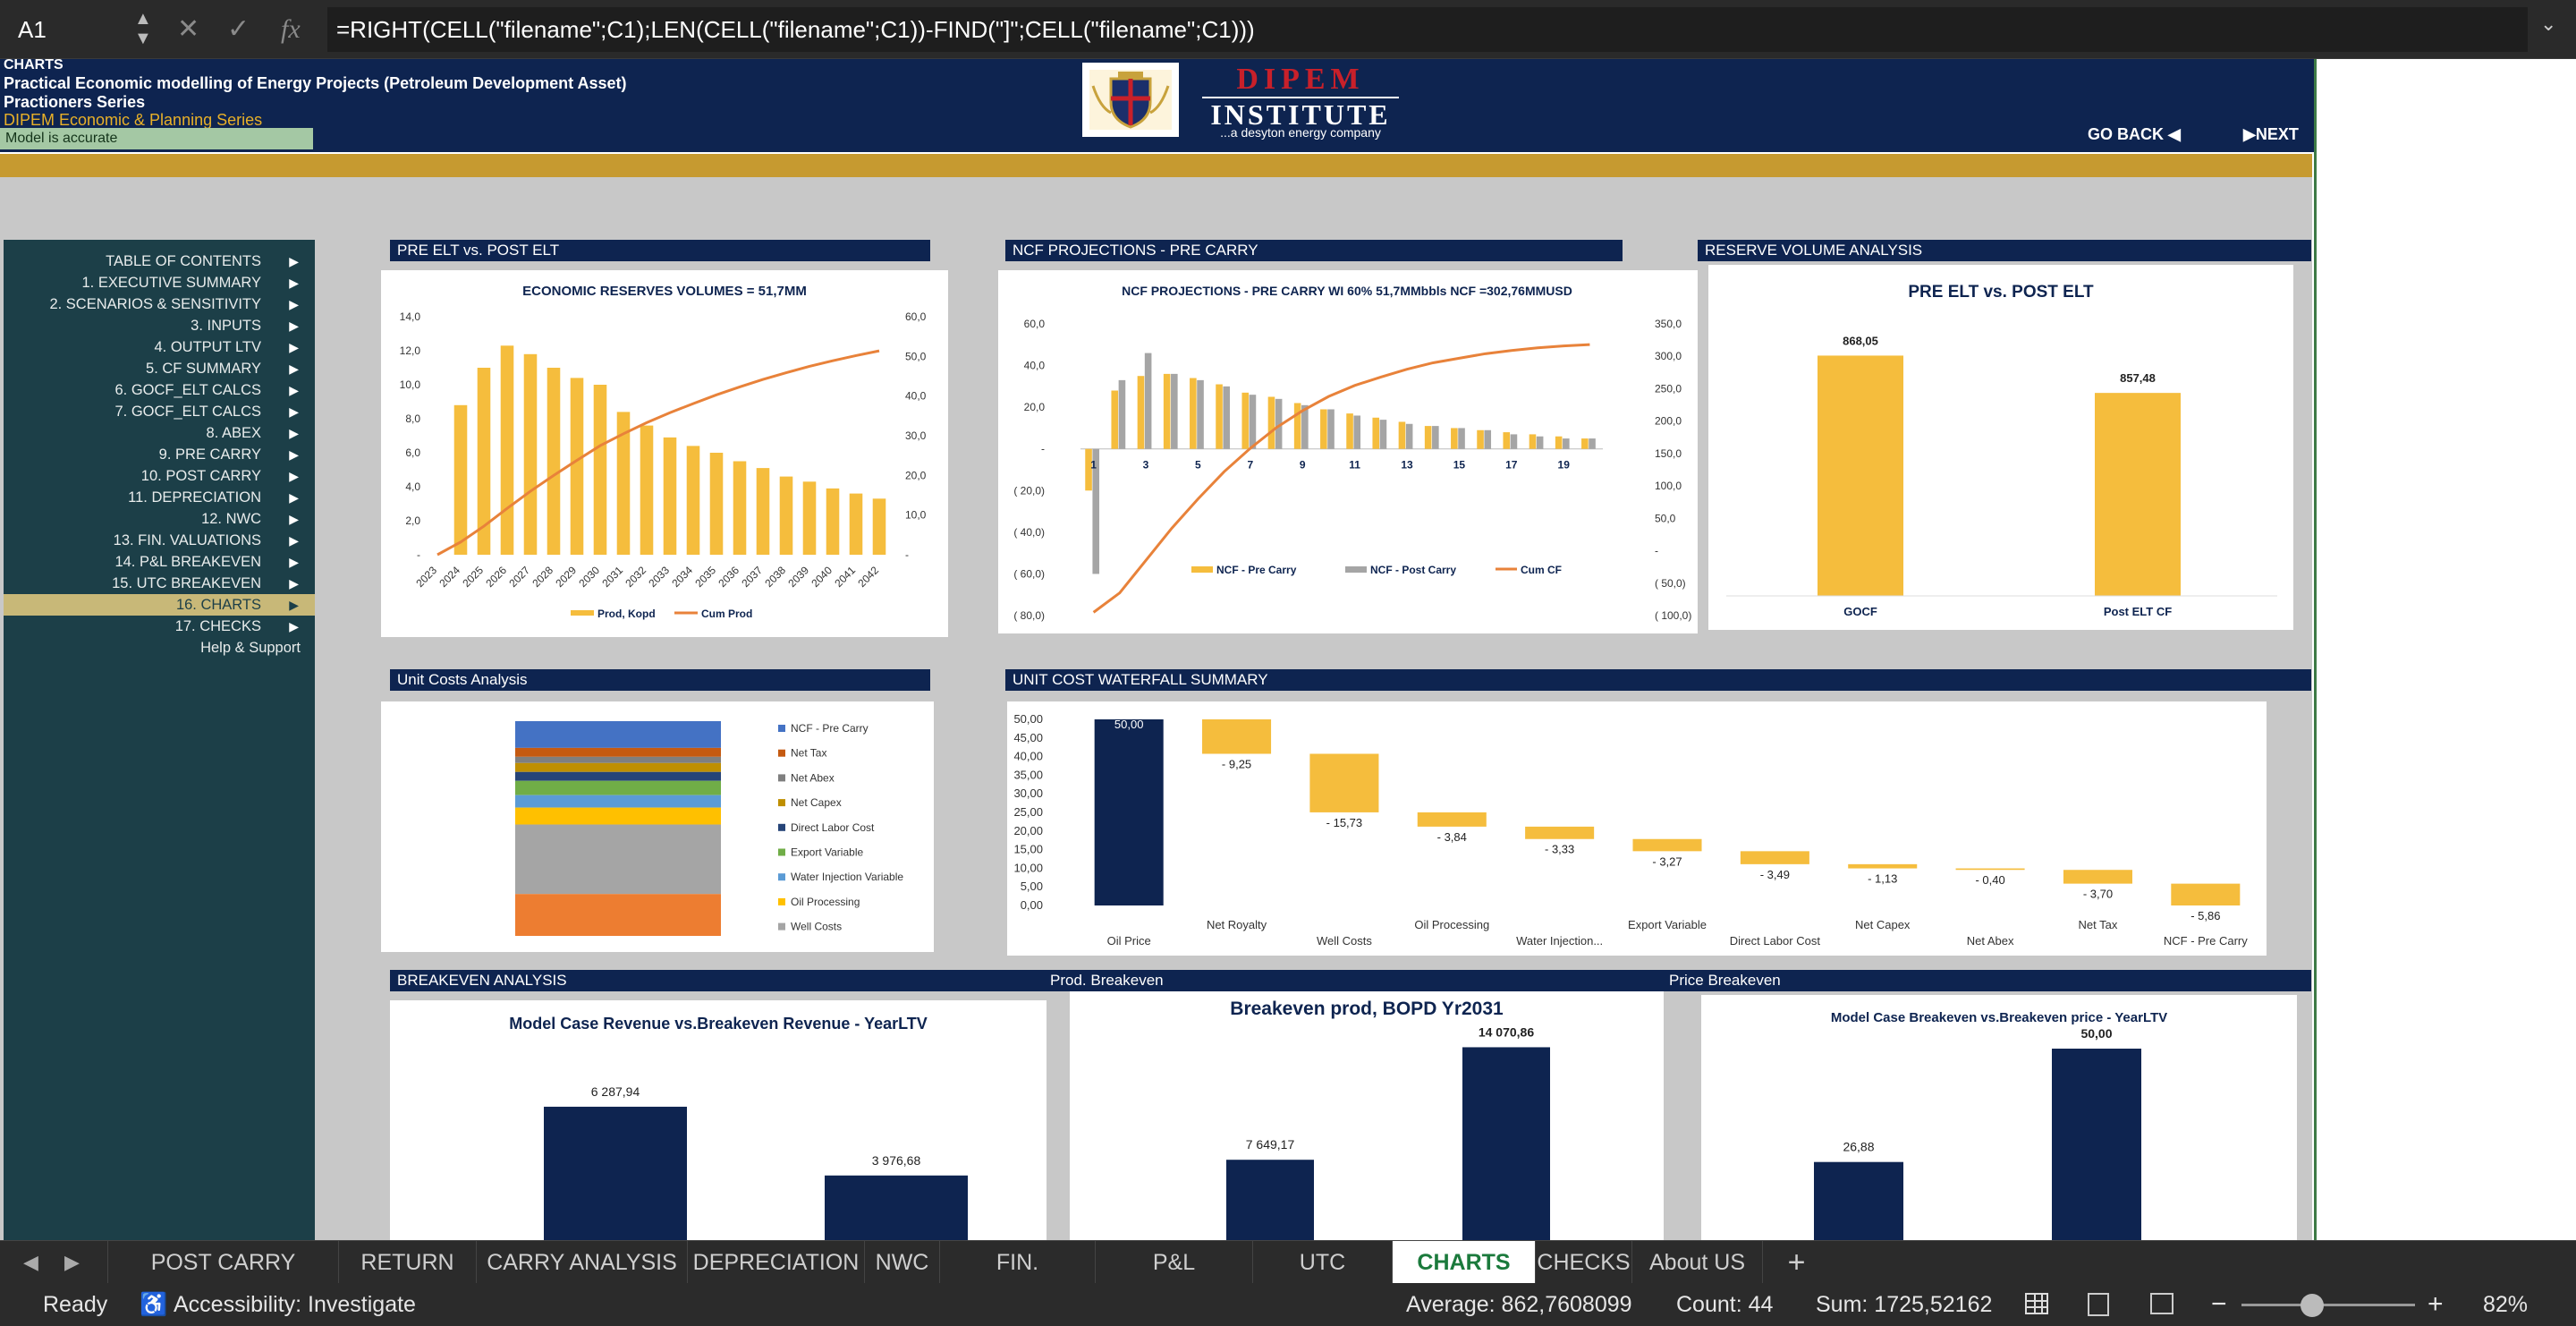 This screenshot has height=1326, width=2576. Describe the element at coordinates (143, 29) in the screenshot. I see `name-box-stepper-icon: ▲ ▼` at that location.